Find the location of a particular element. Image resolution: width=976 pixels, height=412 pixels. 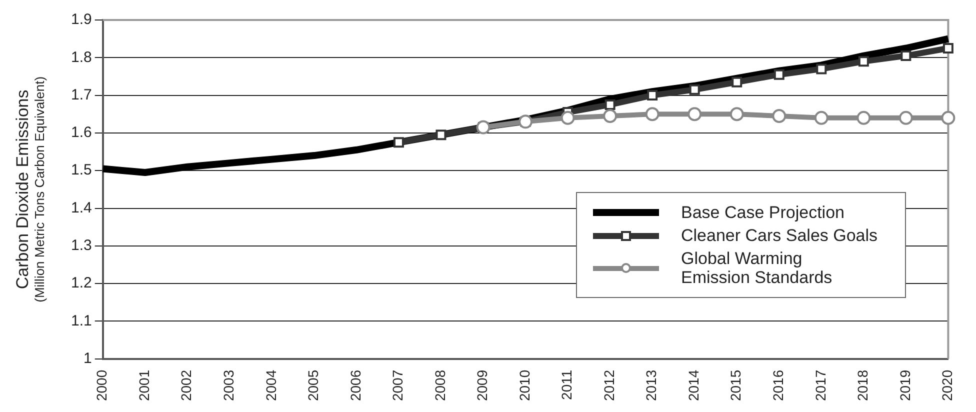

x-tick-label: 2008 is located at coordinates (440, 386).